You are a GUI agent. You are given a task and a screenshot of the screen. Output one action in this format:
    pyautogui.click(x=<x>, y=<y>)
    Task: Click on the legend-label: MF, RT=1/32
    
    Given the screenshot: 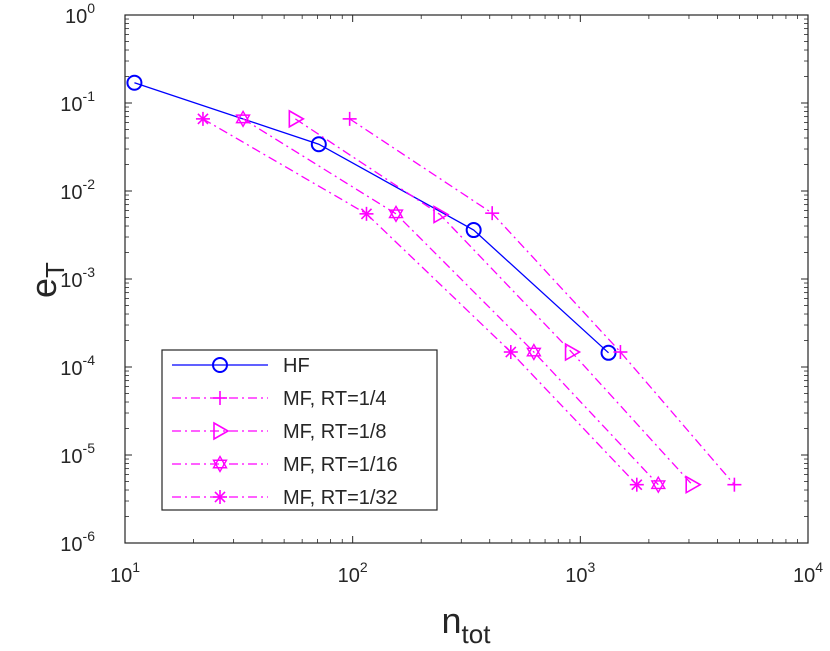 What is the action you would take?
    pyautogui.click(x=340, y=498)
    